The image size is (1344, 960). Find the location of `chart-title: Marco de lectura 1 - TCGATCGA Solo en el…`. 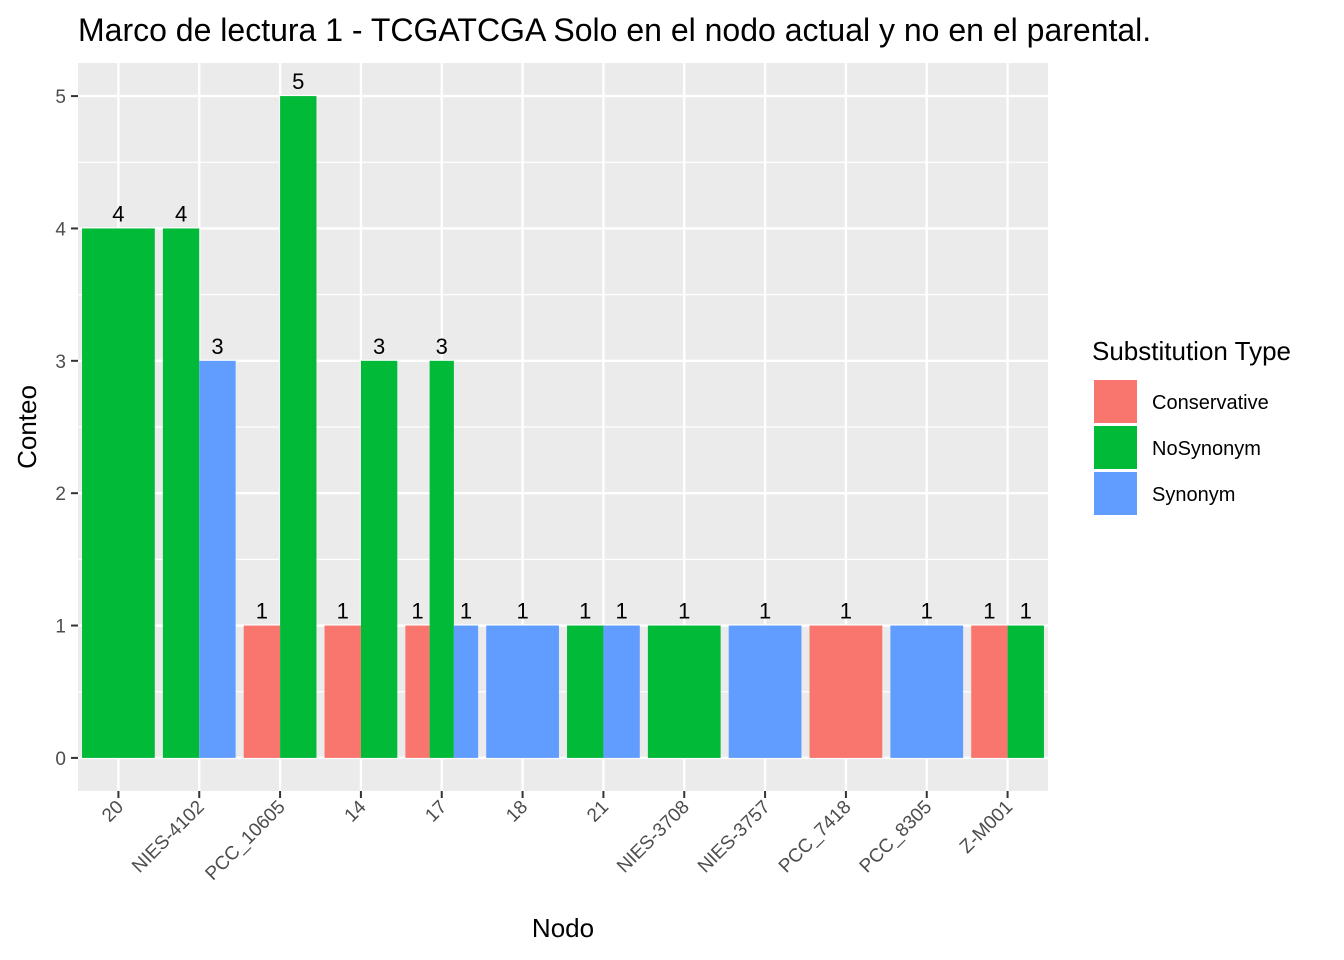

chart-title: Marco de lectura 1 - TCGATCGA Solo en el… is located at coordinates (614, 30).